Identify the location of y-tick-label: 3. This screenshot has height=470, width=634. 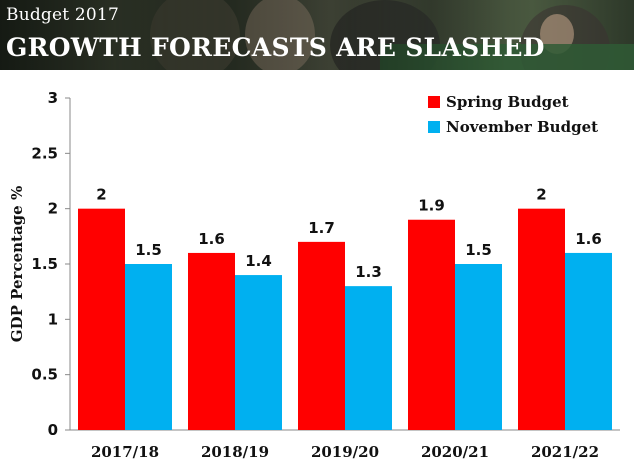
(53, 98).